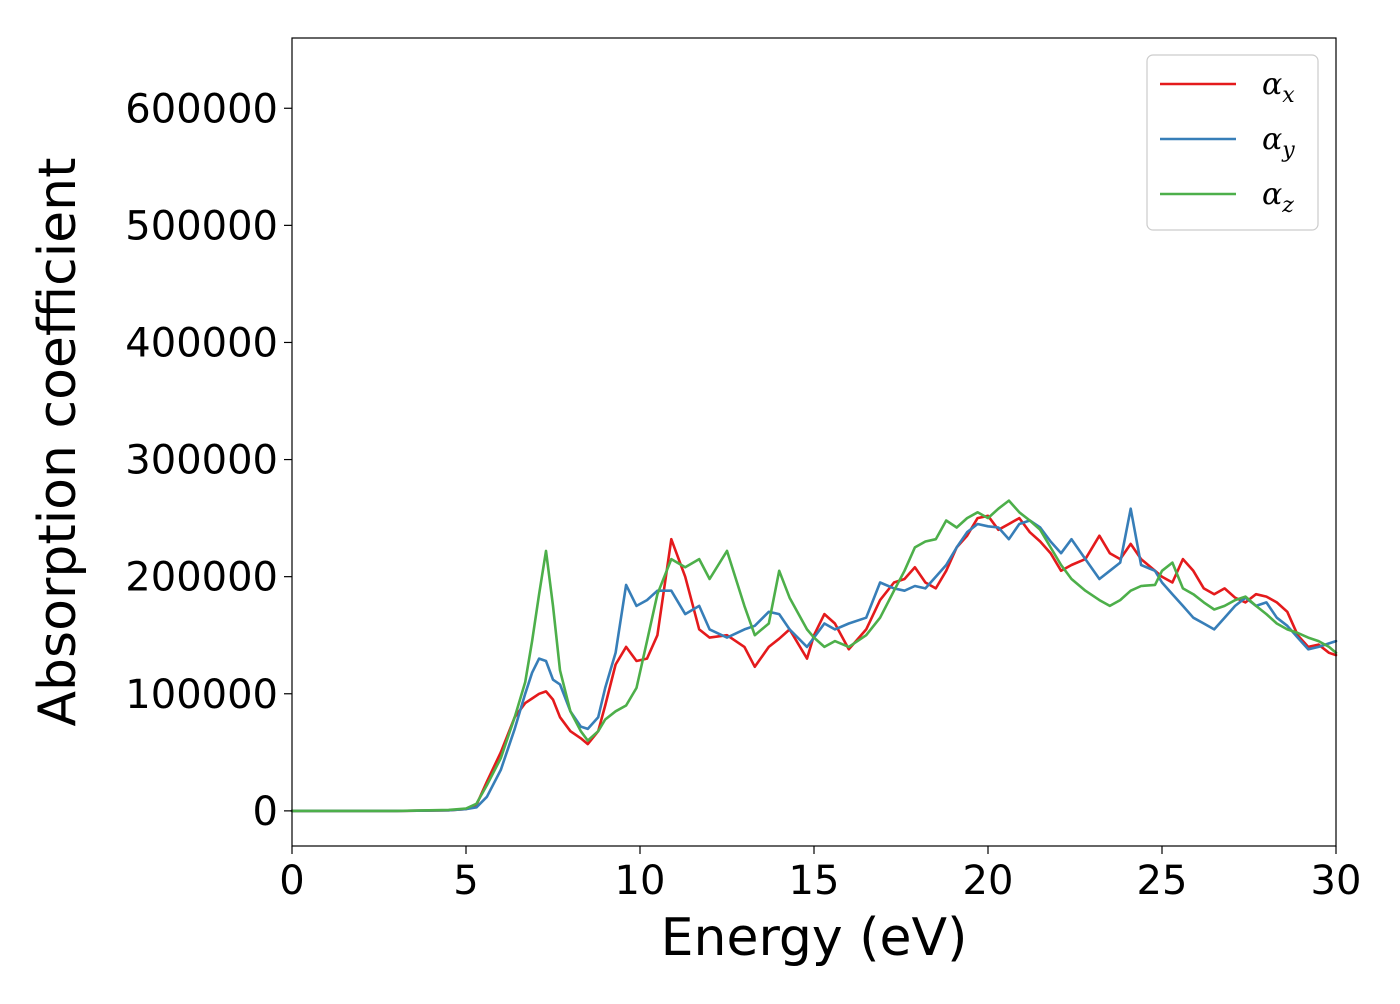  I want to click on x-axis-label: Energy (eV), so click(814, 938).